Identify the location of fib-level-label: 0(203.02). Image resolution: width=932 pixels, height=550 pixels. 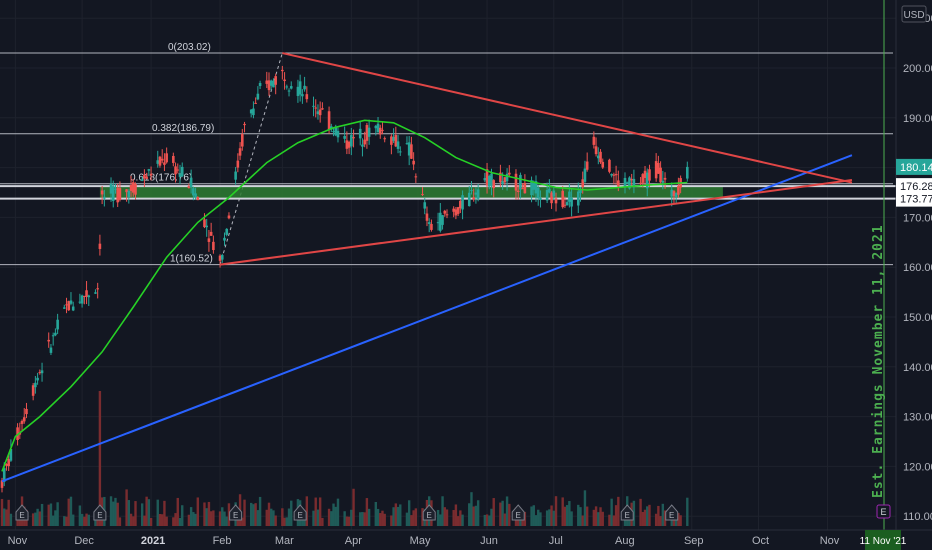
(189, 47).